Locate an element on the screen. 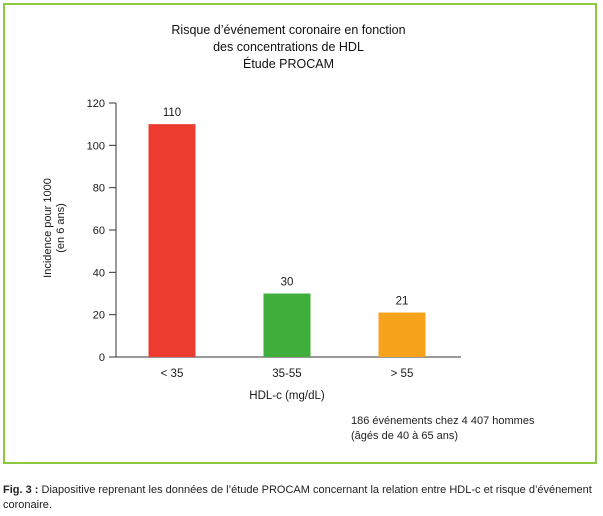 The image size is (603, 516). sample-note-line-1: 186 événements chez 4 407 hommes is located at coordinates (443, 421).